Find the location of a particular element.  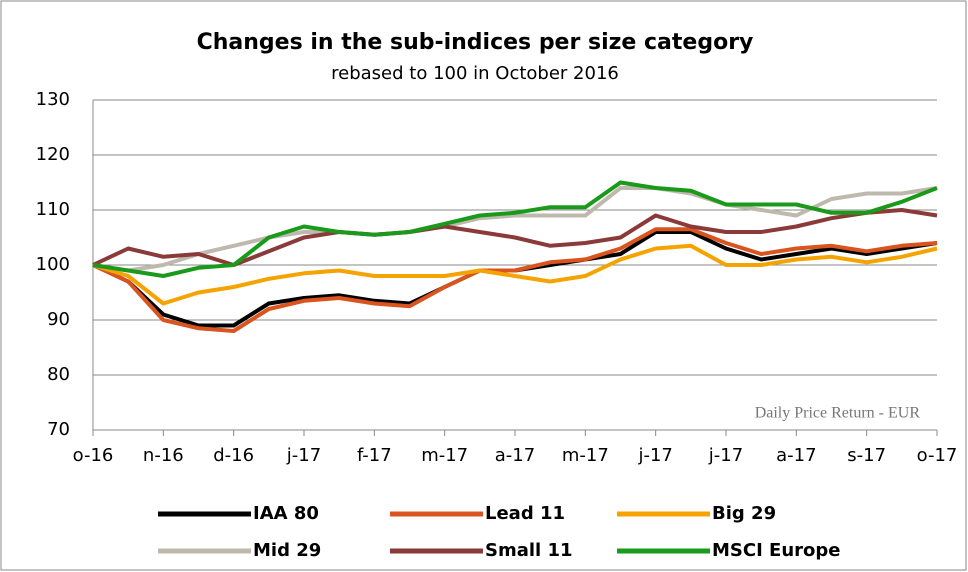

legend-label: Small 11 is located at coordinates (529, 550).